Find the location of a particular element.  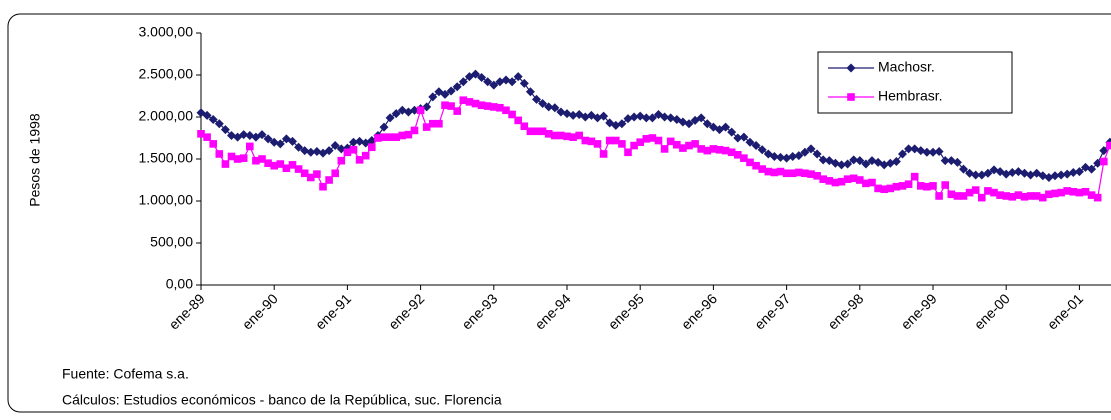

y-tick-label: 1.500,00 is located at coordinates (166, 158).